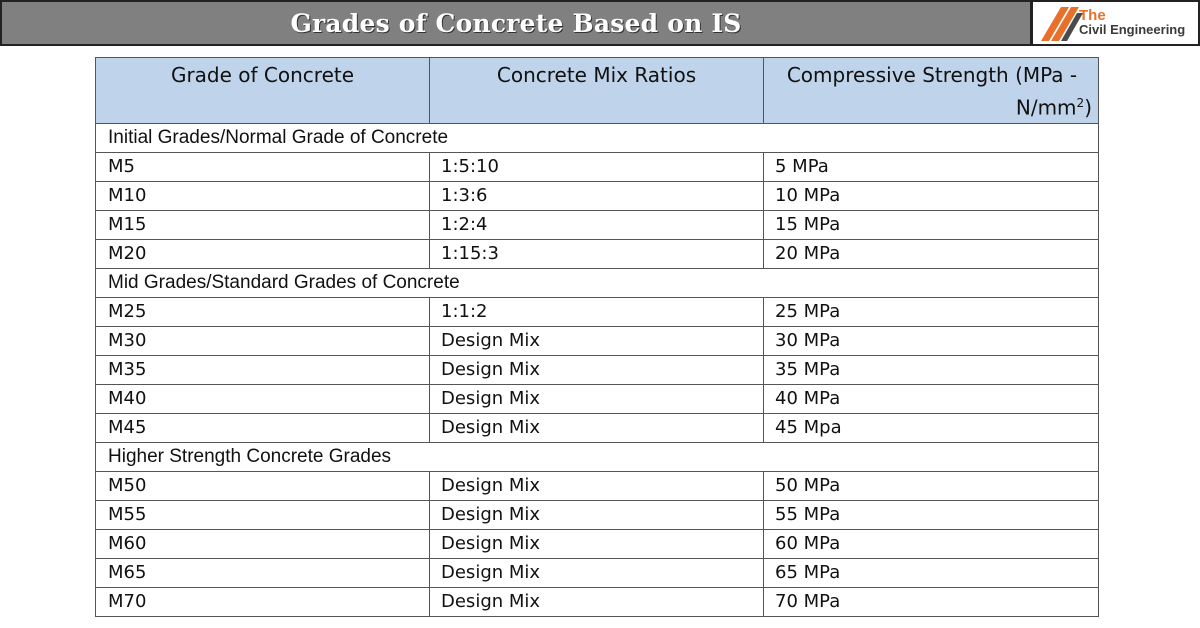  What do you see at coordinates (931, 515) in the screenshot?
I see `strength-cell: 55 MPa` at bounding box center [931, 515].